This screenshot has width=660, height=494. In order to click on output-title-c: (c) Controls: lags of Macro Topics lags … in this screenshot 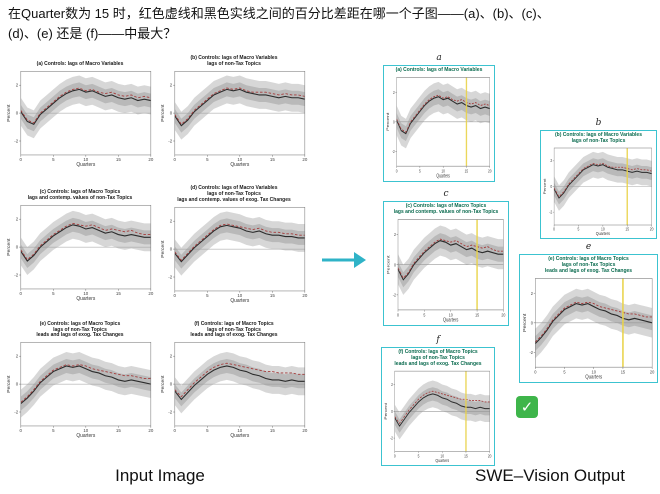, I will do `click(446, 208)`.